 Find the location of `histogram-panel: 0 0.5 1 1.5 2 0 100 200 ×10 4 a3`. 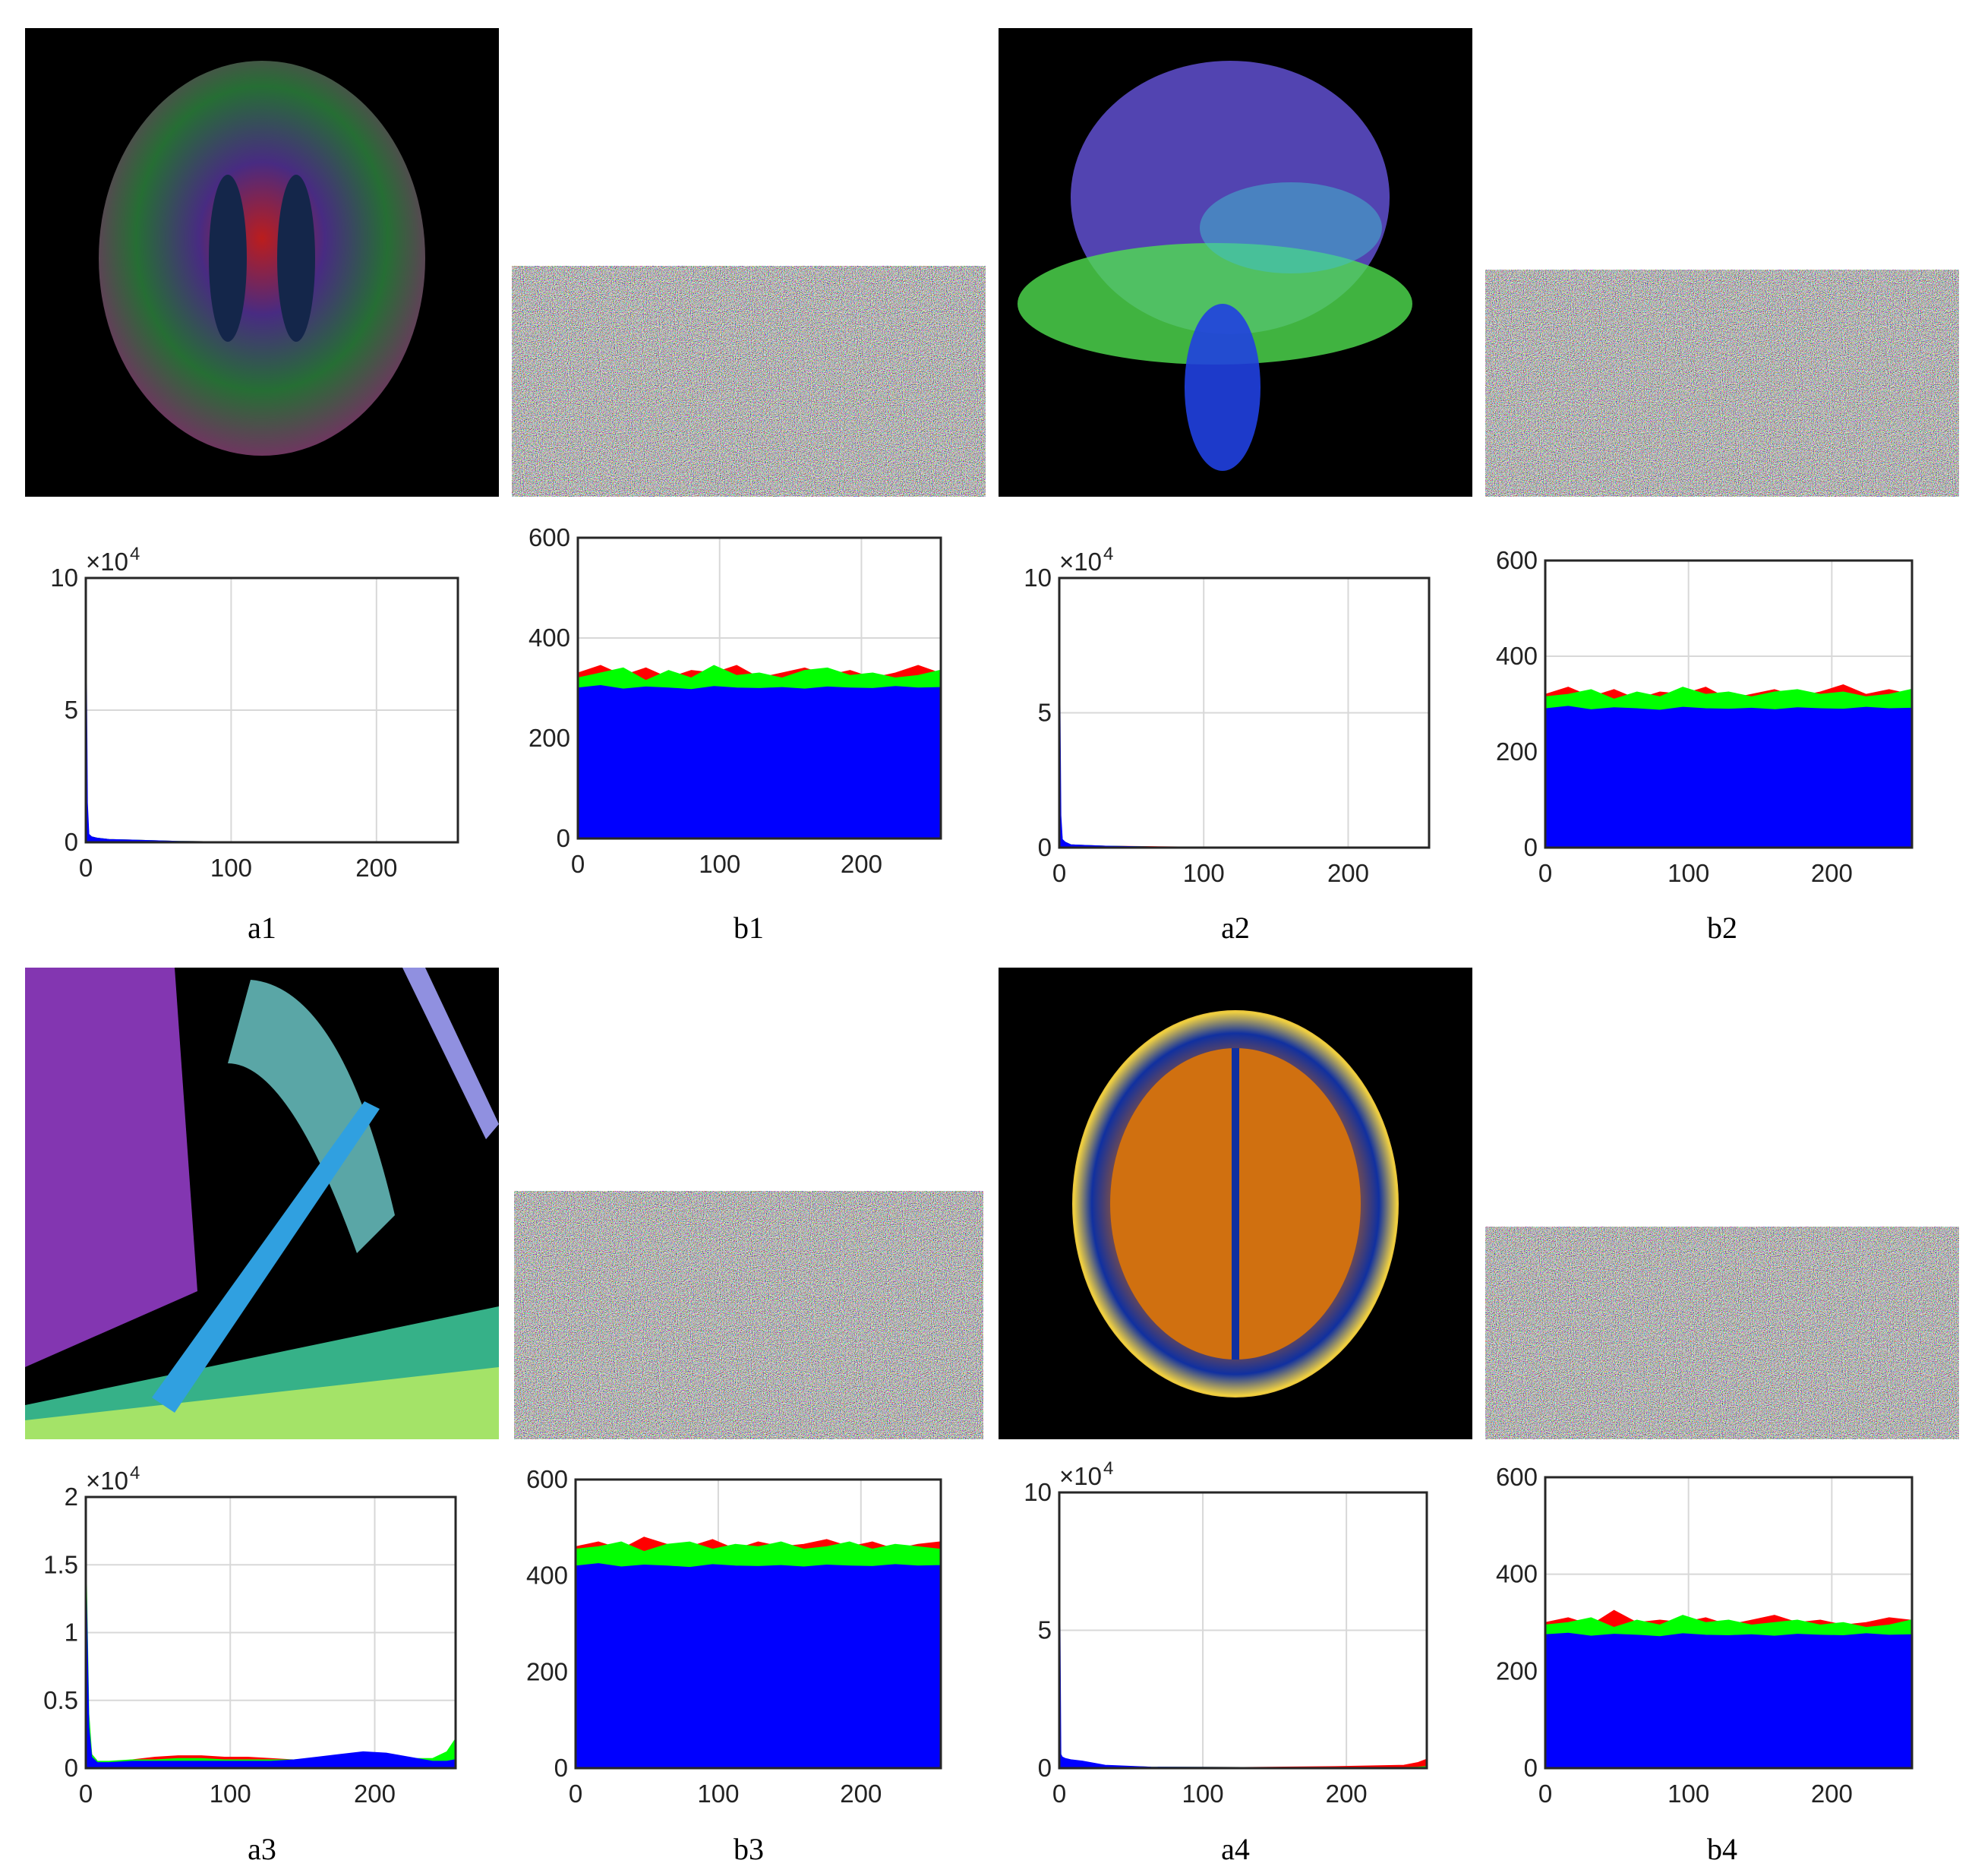

histogram-panel: 0 0.5 1 1.5 2 0 100 200 ×10 4 a3 is located at coordinates (250, 1665).